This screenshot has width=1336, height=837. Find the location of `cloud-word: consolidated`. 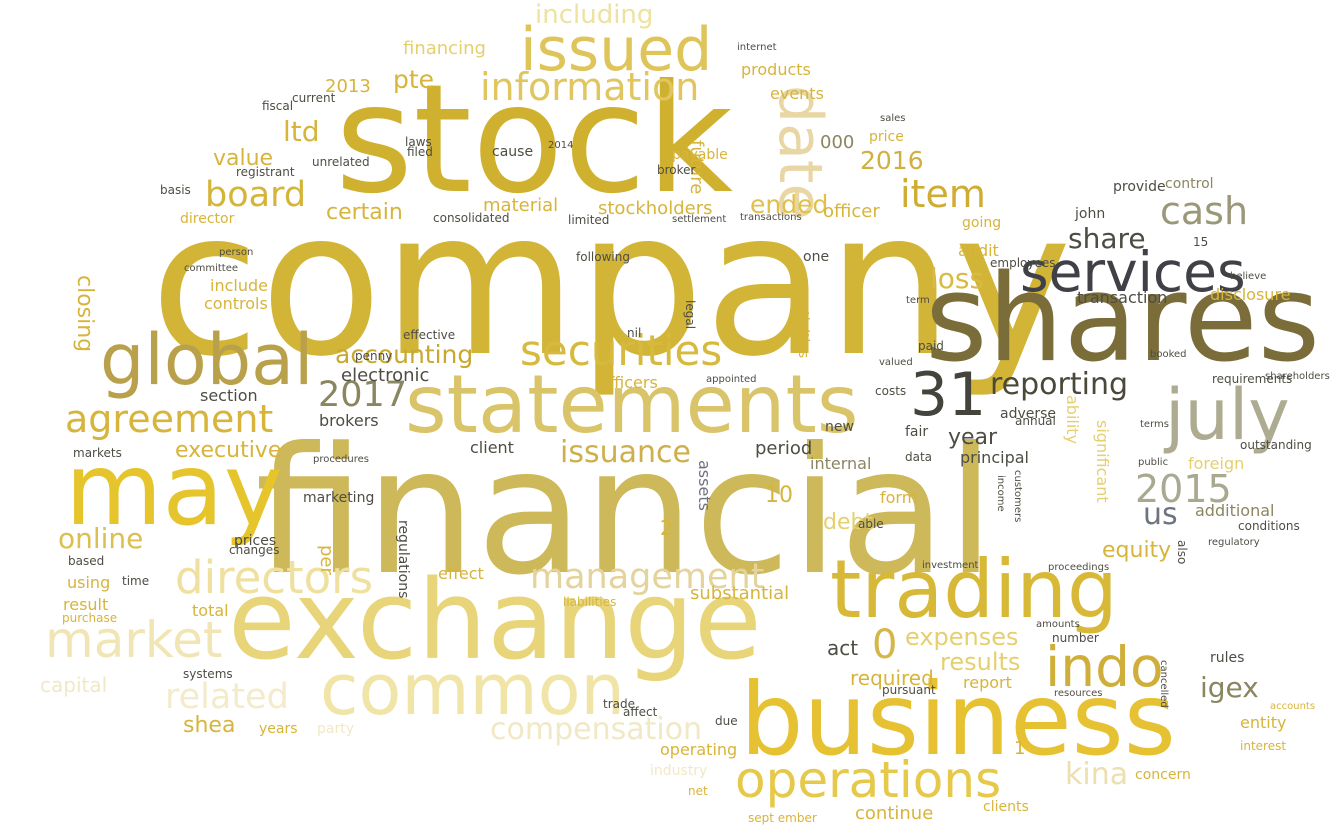

cloud-word: consolidated is located at coordinates (471, 218).